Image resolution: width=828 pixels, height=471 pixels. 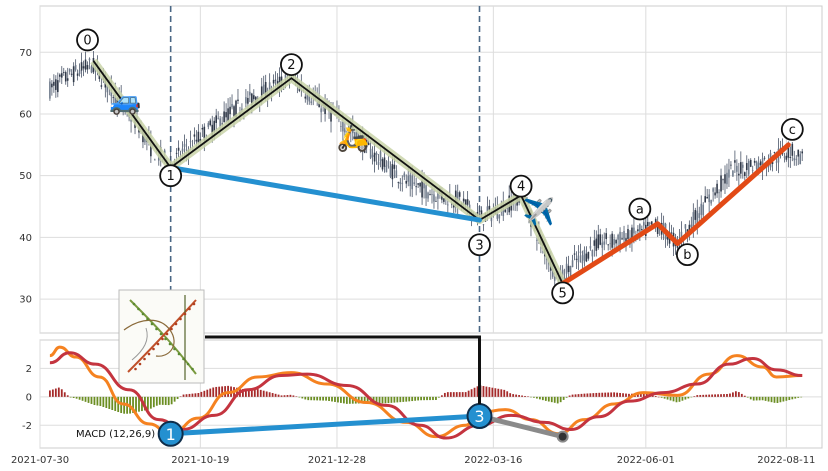 What do you see at coordinates (539, 212) in the screenshot?
I see `airplane-icon: ✈️` at bounding box center [539, 212].